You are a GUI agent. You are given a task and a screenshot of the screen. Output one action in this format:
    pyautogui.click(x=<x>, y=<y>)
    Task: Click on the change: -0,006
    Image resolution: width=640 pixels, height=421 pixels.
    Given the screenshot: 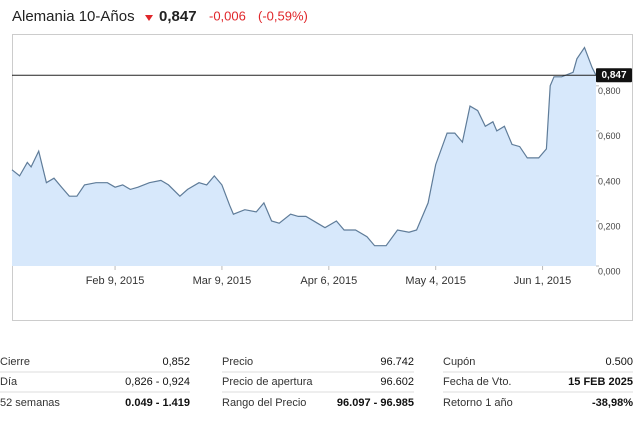 What is the action you would take?
    pyautogui.click(x=227, y=15)
    